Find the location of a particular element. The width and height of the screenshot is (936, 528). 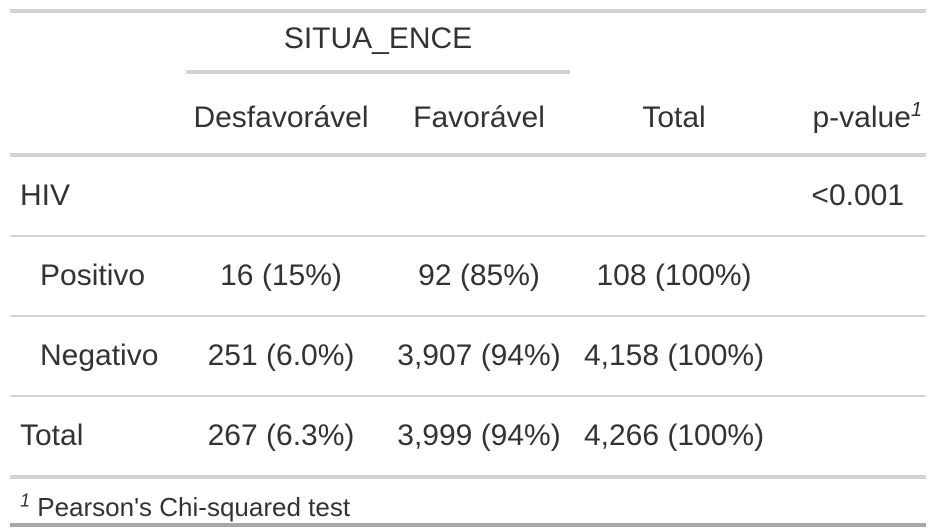

cell-desfavoravel: 251 (6.0%) is located at coordinates (281, 356).